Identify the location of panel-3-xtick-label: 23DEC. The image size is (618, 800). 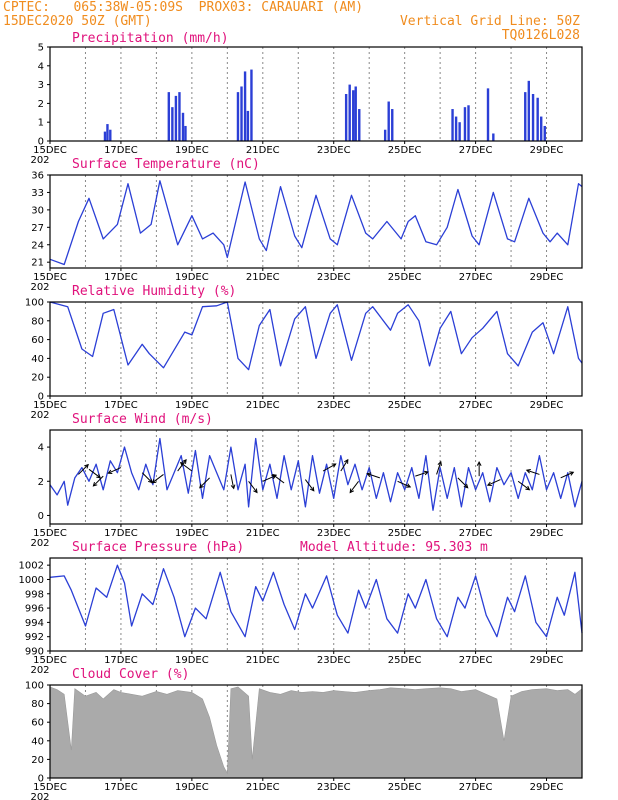
(334, 405).